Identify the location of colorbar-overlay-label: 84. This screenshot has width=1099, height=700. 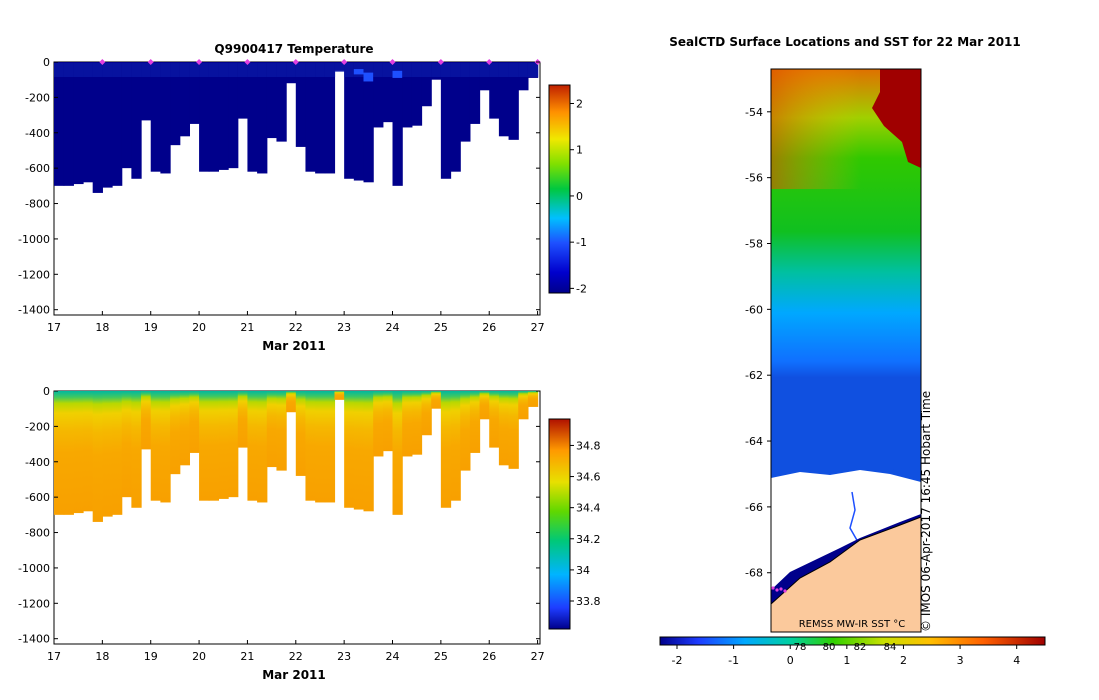
(890, 647).